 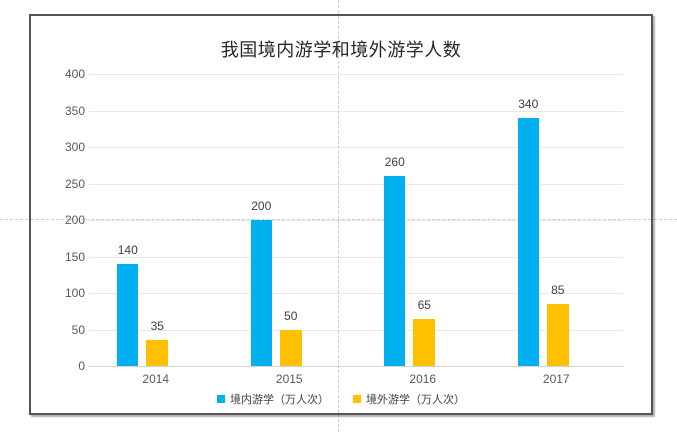 I want to click on y-axis-label: 50, so click(x=78, y=329).